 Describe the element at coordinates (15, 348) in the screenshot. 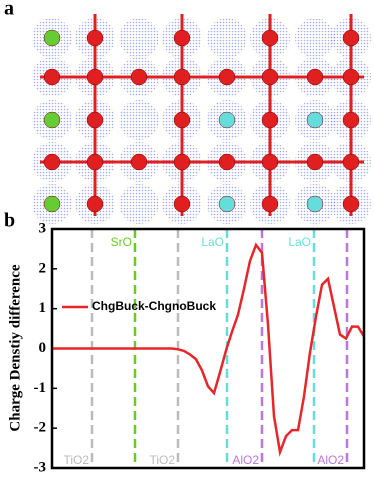

I see `y-axis-title: Charge Denstiy difference` at that location.